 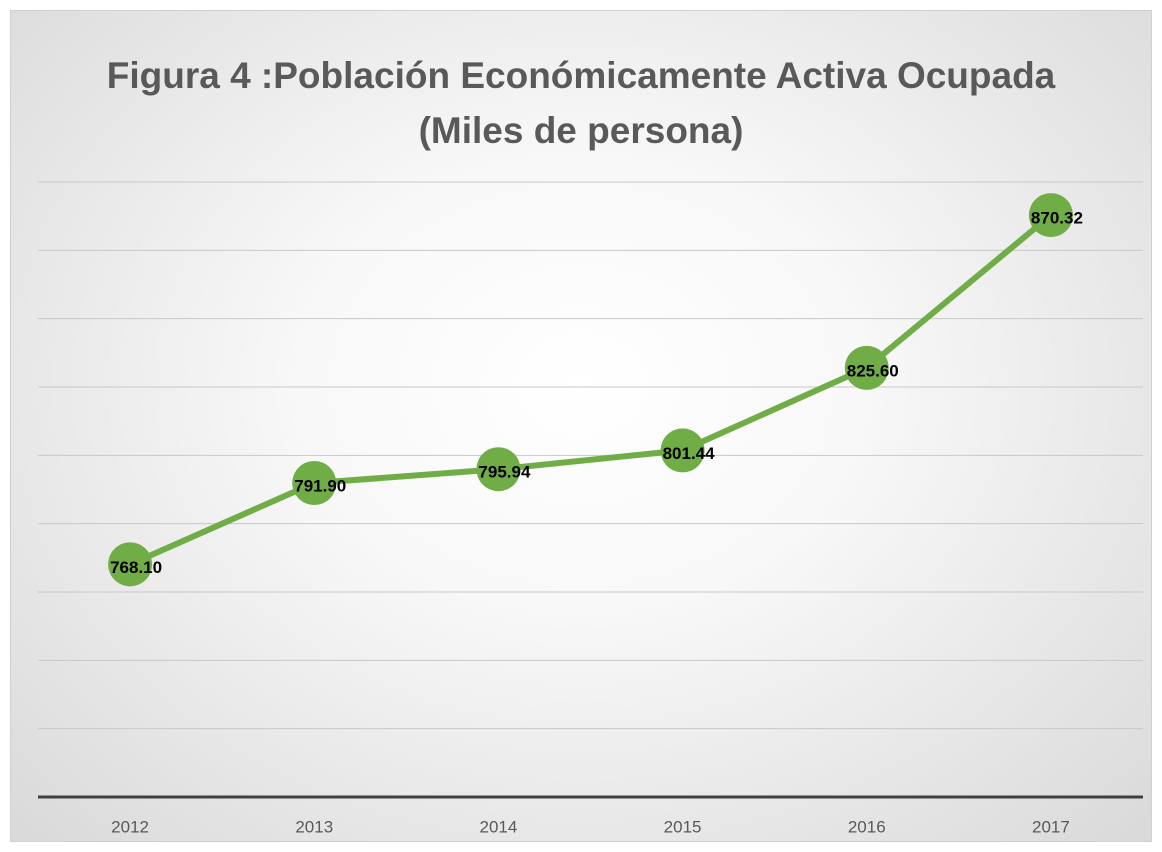 I want to click on x-tick-label: 2012, so click(x=130, y=826).